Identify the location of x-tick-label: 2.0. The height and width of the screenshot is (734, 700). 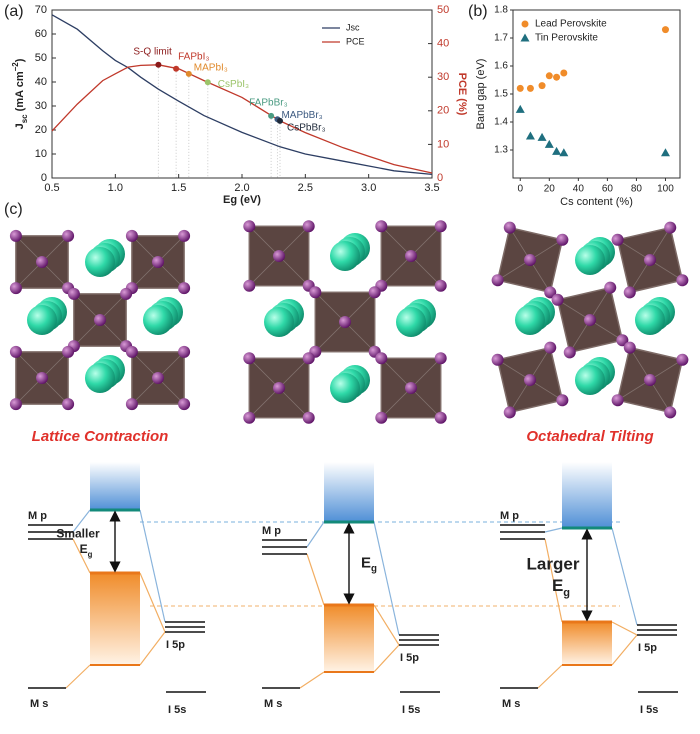
(241, 188).